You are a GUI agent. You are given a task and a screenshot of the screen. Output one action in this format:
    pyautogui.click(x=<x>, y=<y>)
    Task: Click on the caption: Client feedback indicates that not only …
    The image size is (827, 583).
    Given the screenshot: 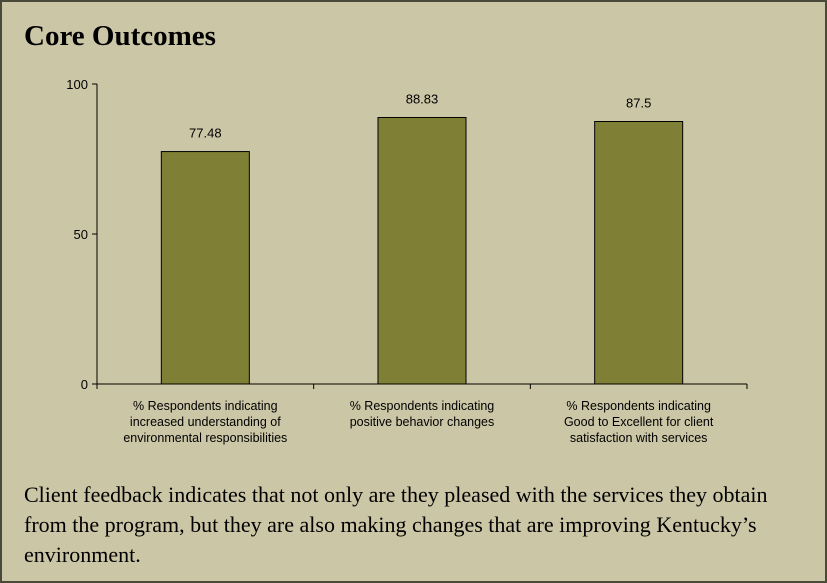 What is the action you would take?
    pyautogui.click(x=396, y=524)
    